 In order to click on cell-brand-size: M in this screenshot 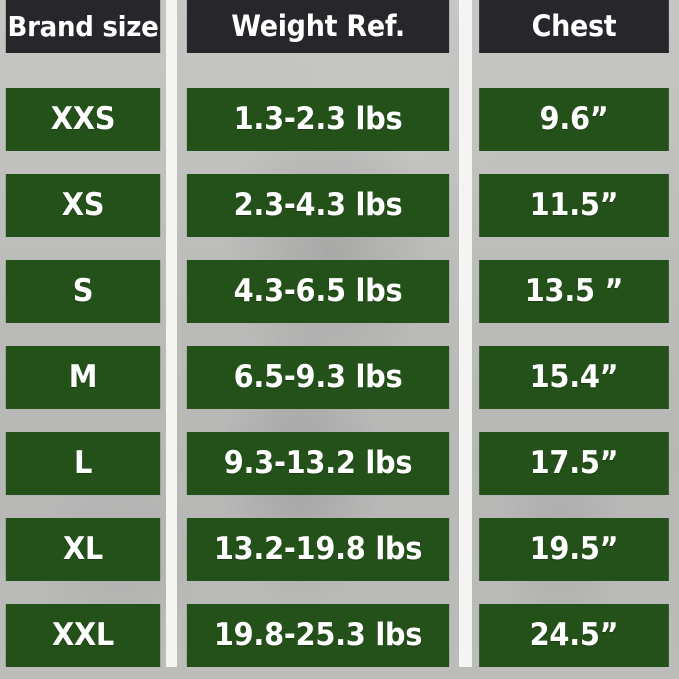, I will do `click(83, 377)`.